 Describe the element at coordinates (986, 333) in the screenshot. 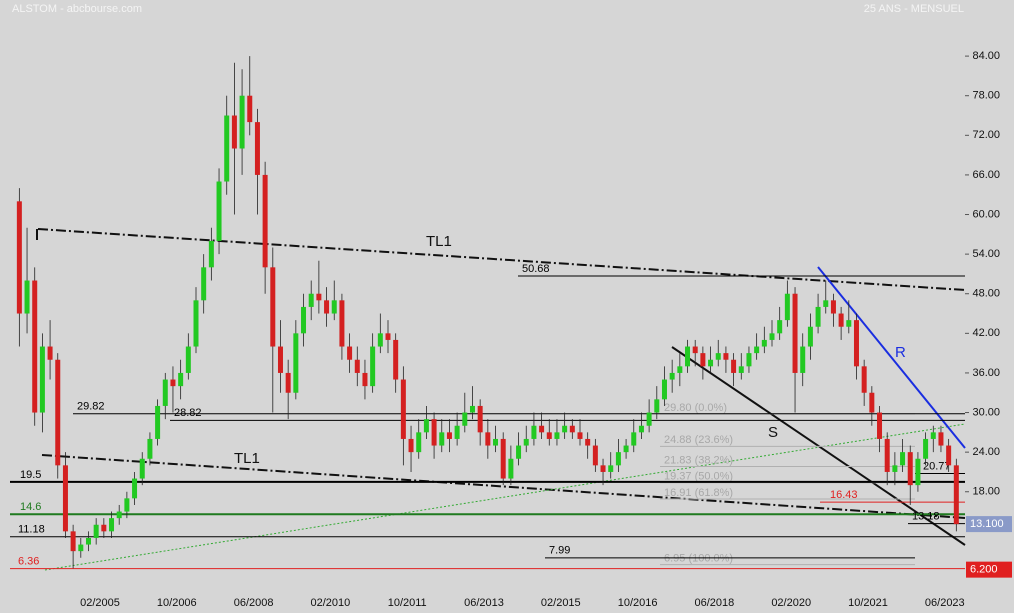

I see `y-tick-label: 42.00` at that location.